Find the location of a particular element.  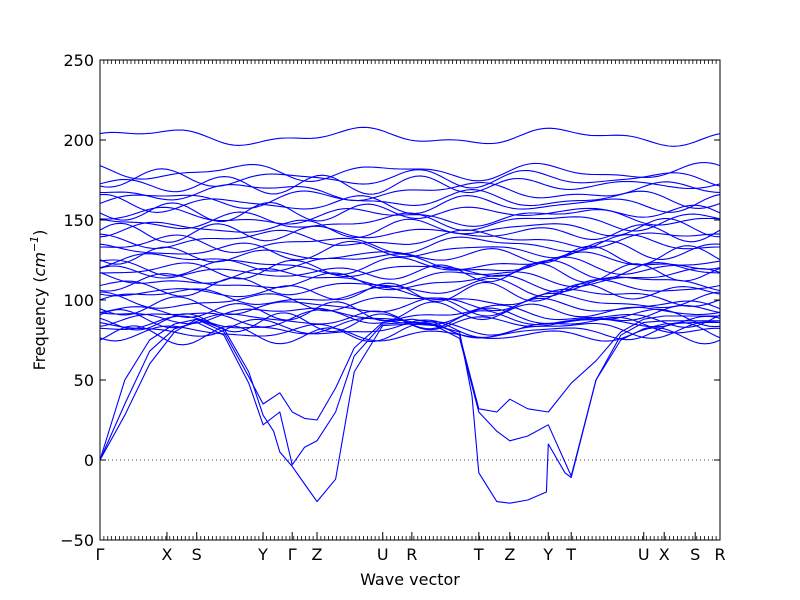

y-axis-label: Frequency (cm−1) is located at coordinates (38, 300).